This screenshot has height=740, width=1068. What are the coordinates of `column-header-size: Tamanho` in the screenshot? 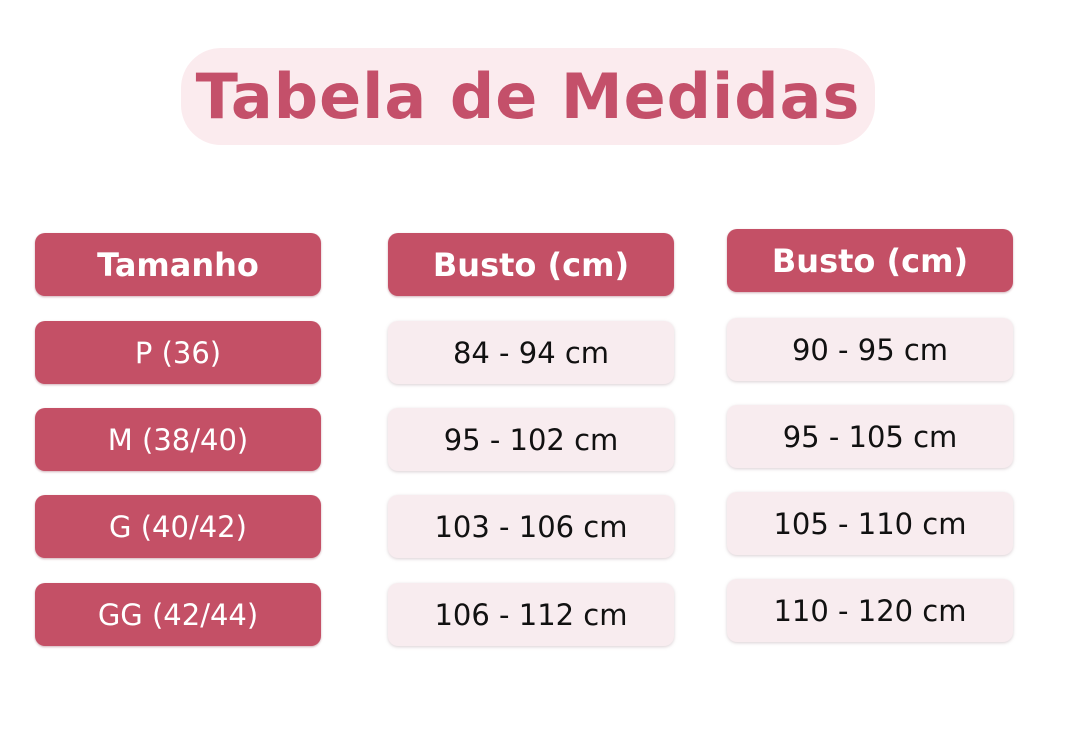 It's located at (178, 264).